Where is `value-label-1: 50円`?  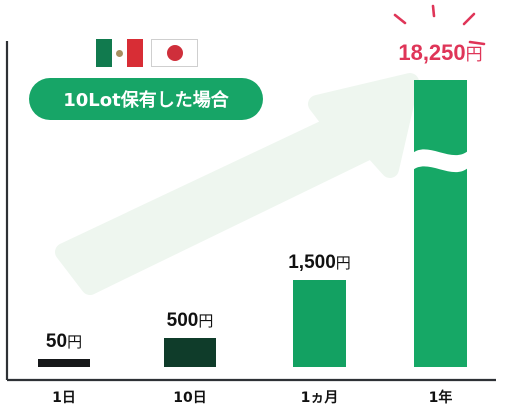
value-label-1: 50円 is located at coordinates (64, 341).